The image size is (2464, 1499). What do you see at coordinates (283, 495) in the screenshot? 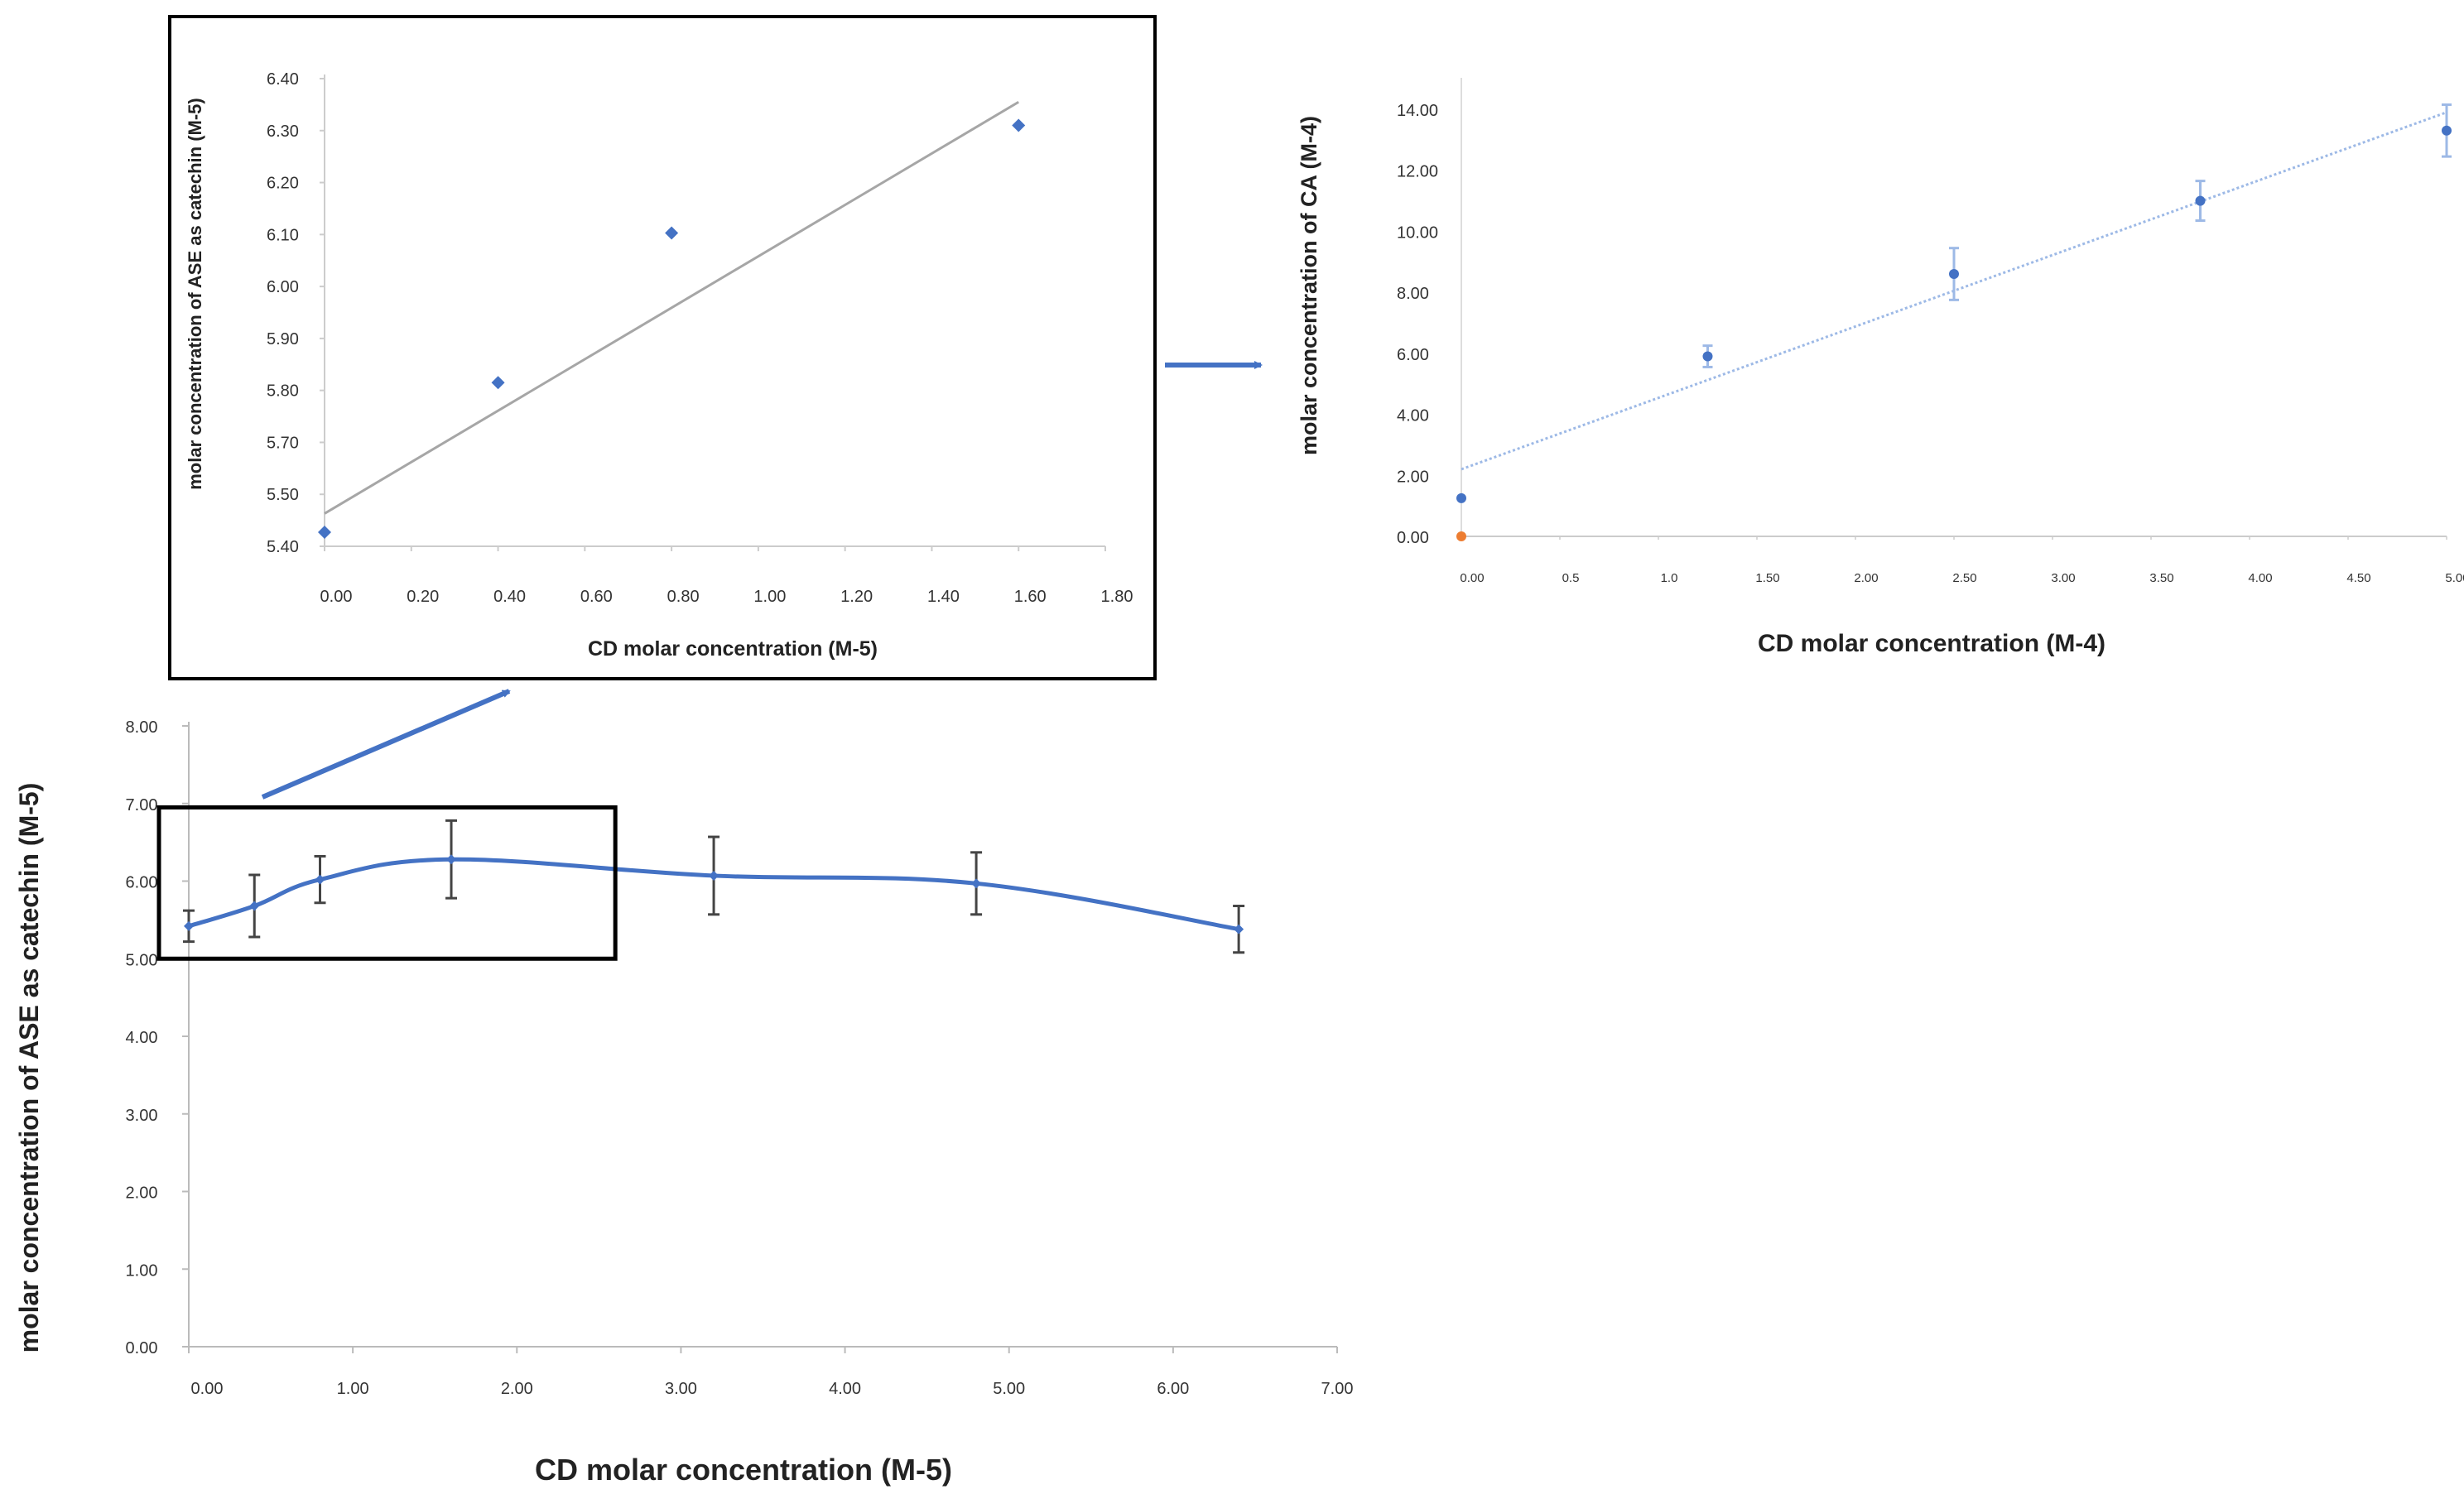
I see `inset-left-y-tick-label: 5.50` at bounding box center [283, 495].